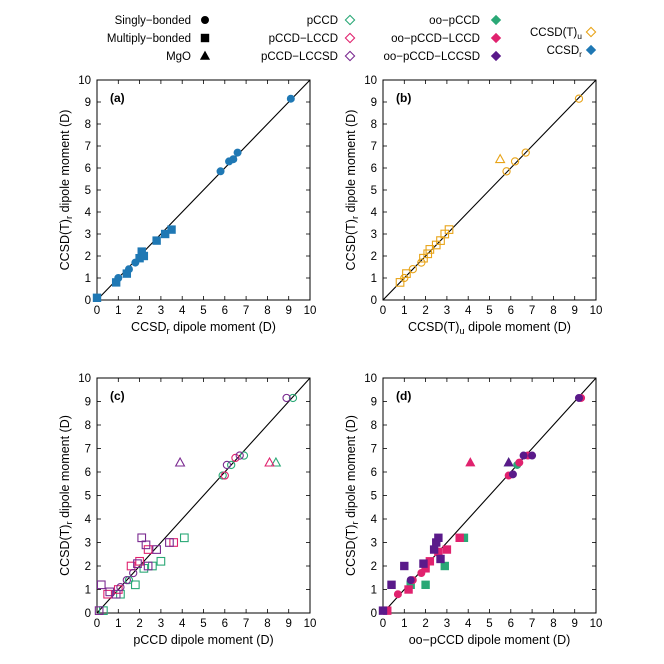 The height and width of the screenshot is (664, 664). I want to click on series-ccsd-r, so click(193, 198).